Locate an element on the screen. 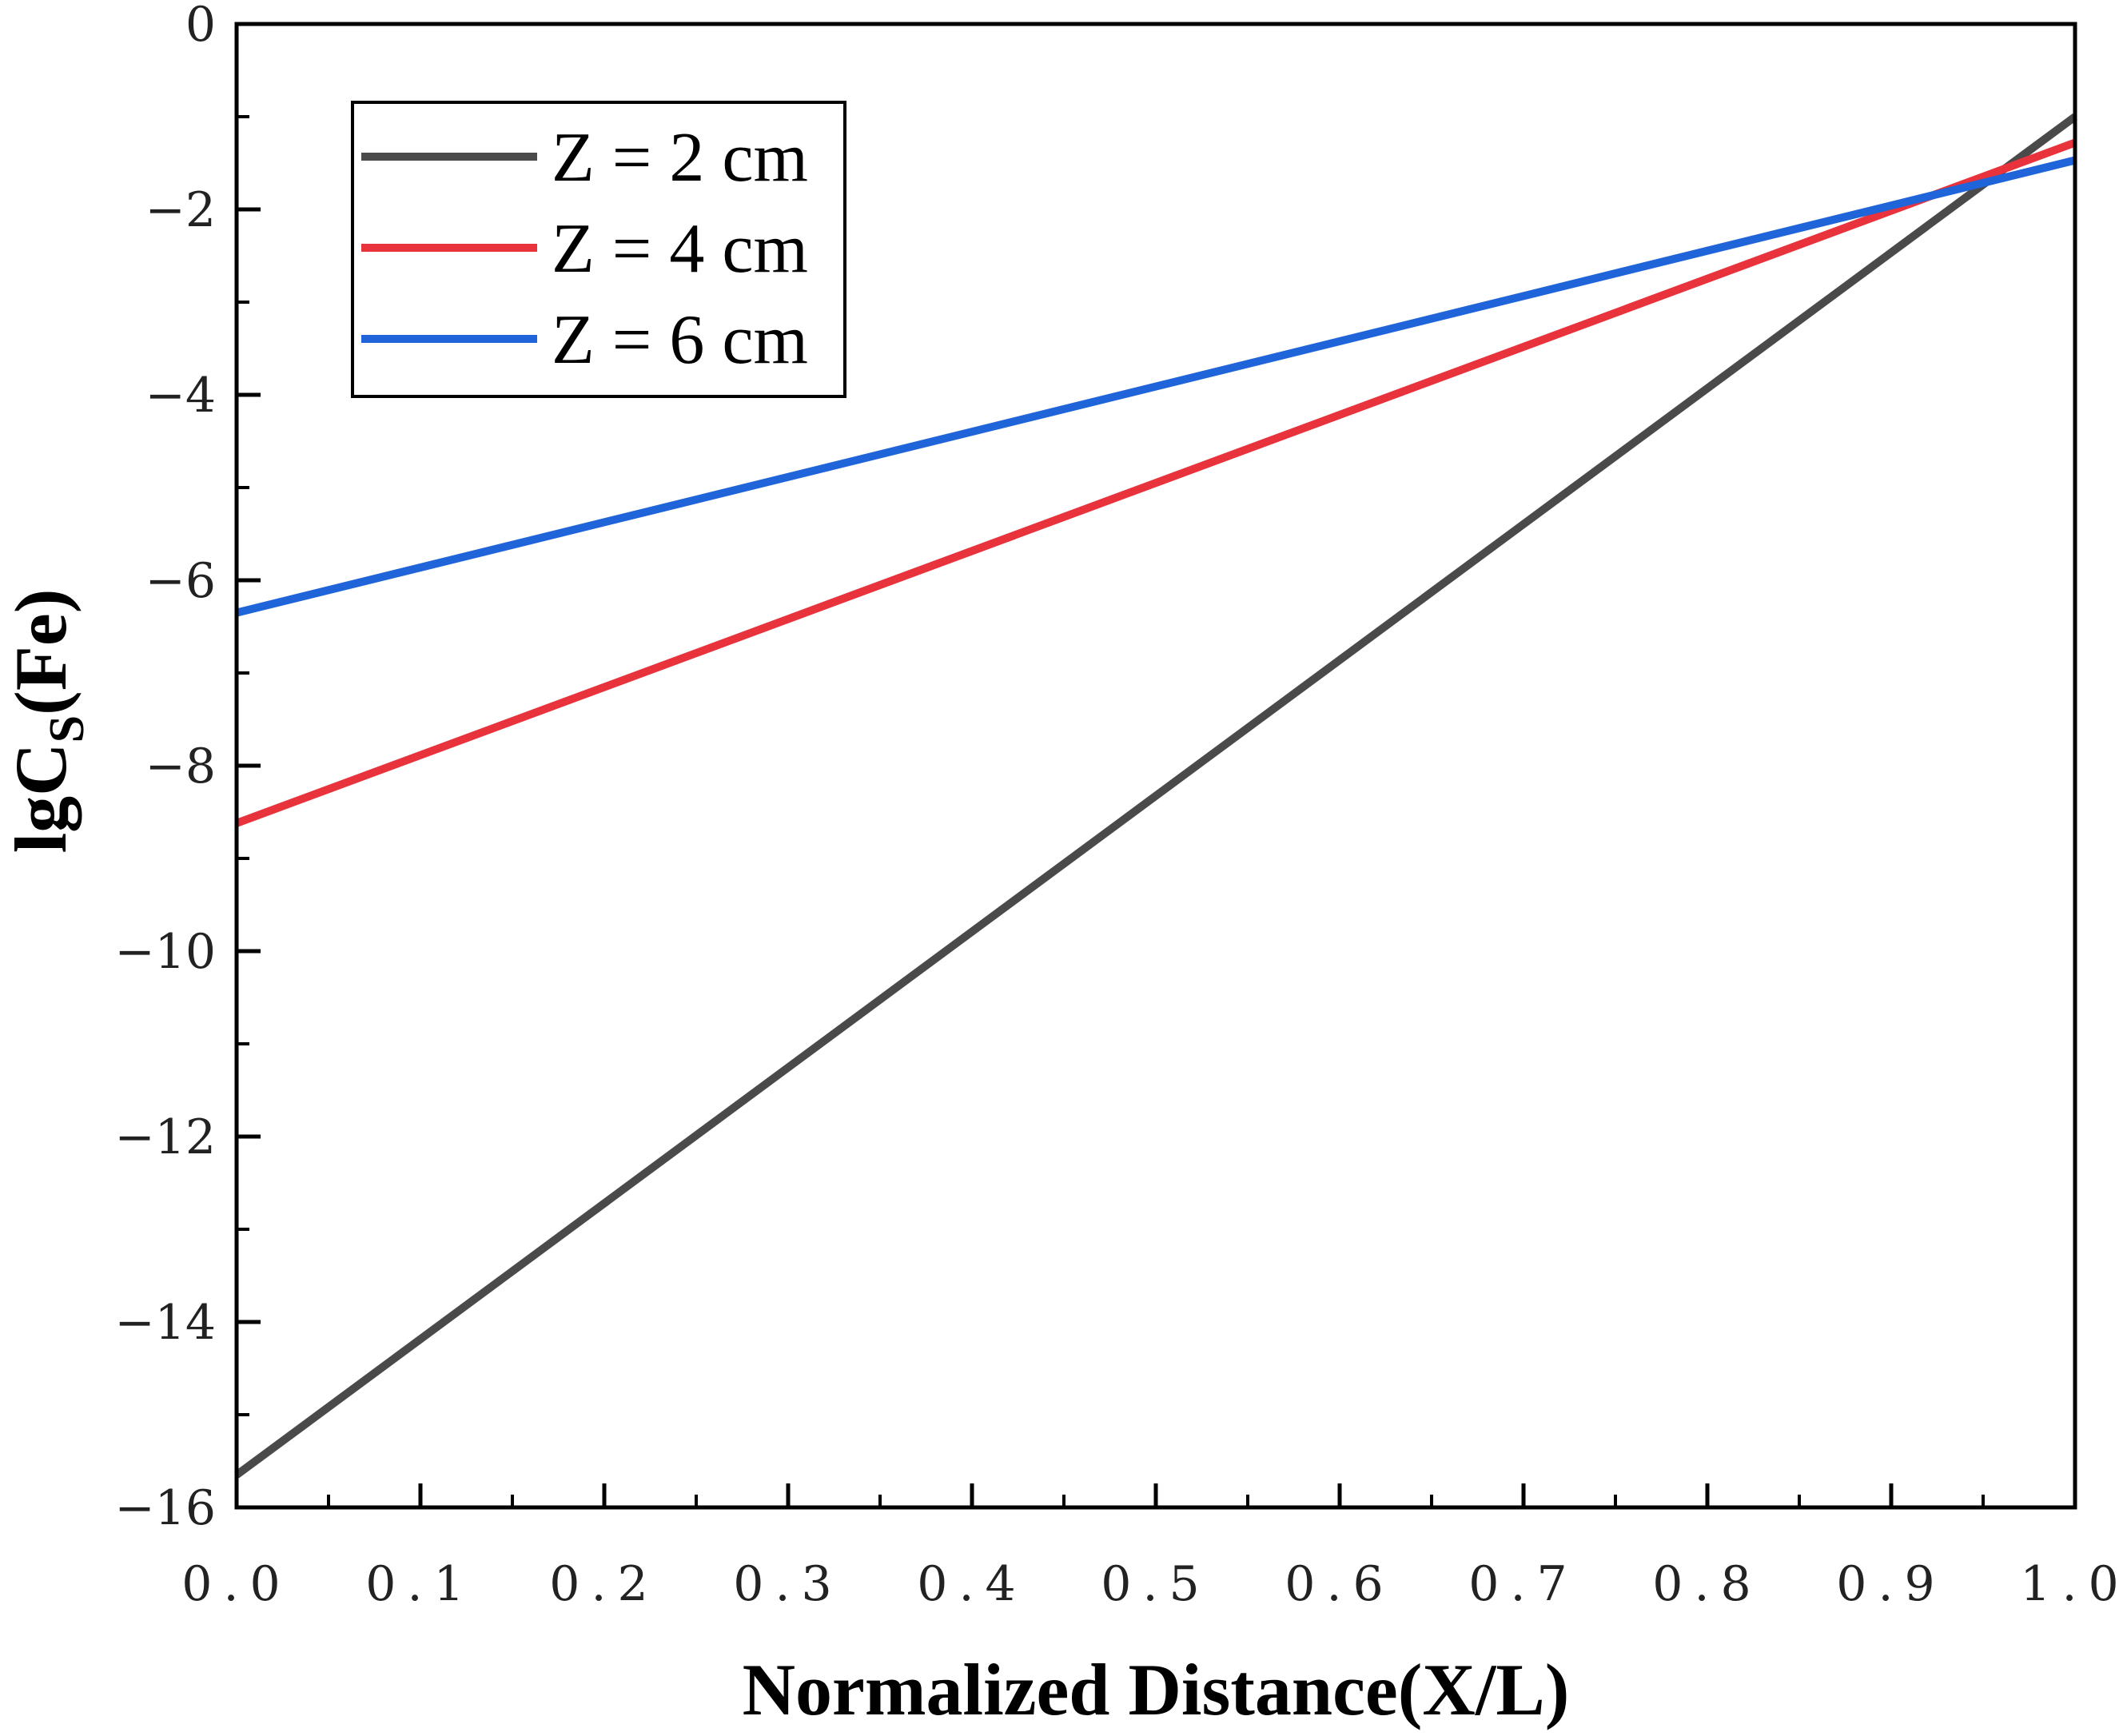 Image resolution: width=2127 pixels, height=1736 pixels. y-tick-label: −16 is located at coordinates (165, 1508).